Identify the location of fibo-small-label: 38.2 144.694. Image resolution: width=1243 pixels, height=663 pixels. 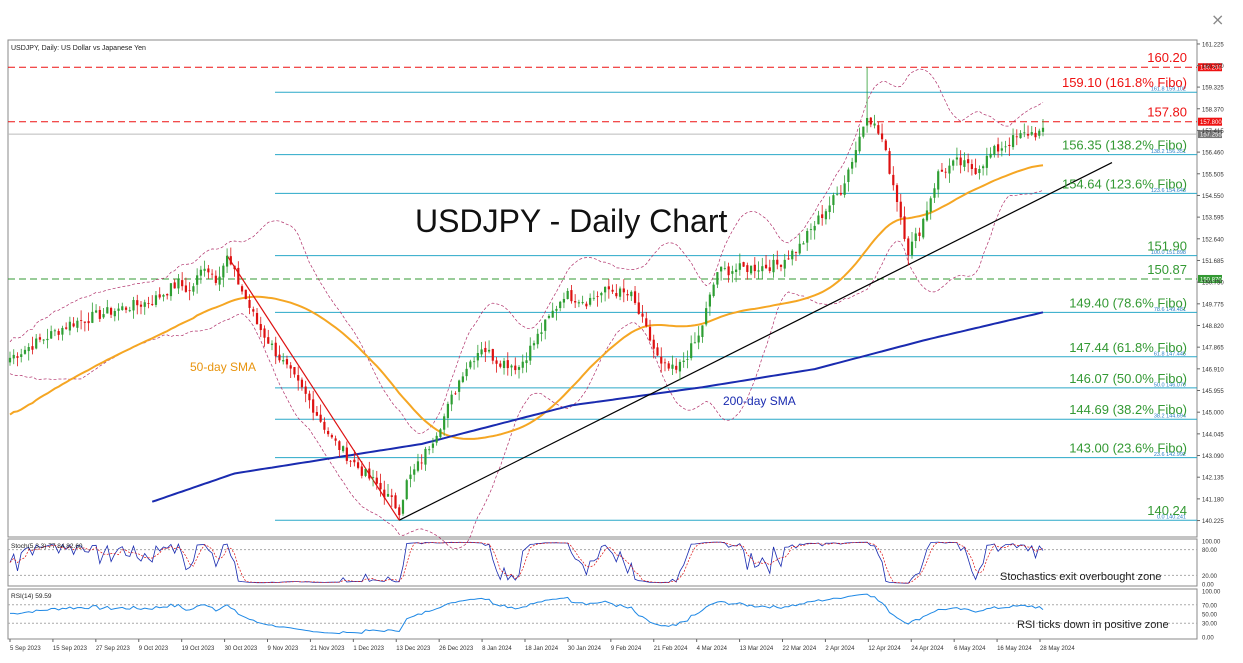
(1170, 417).